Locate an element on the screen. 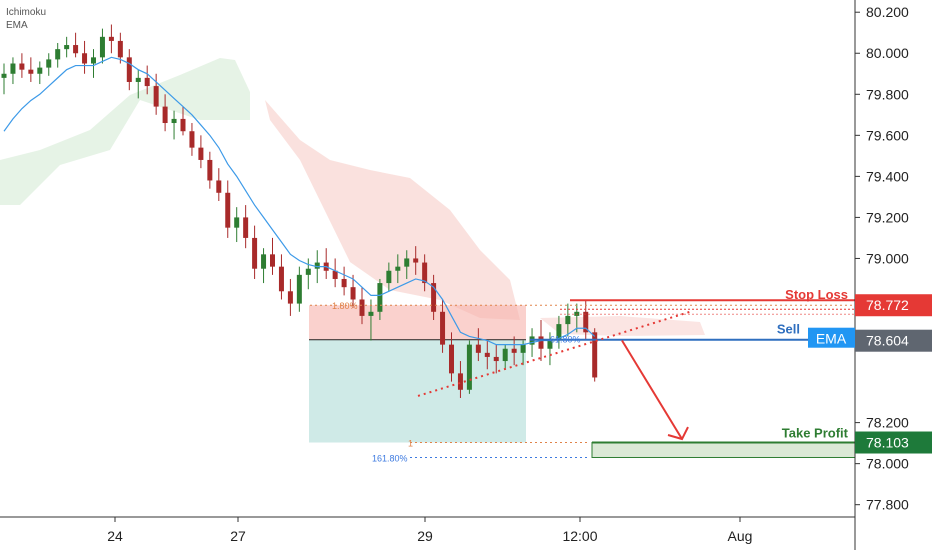 This screenshot has width=932, height=550. fib-label-1618: 161.80% is located at coordinates (390, 458).